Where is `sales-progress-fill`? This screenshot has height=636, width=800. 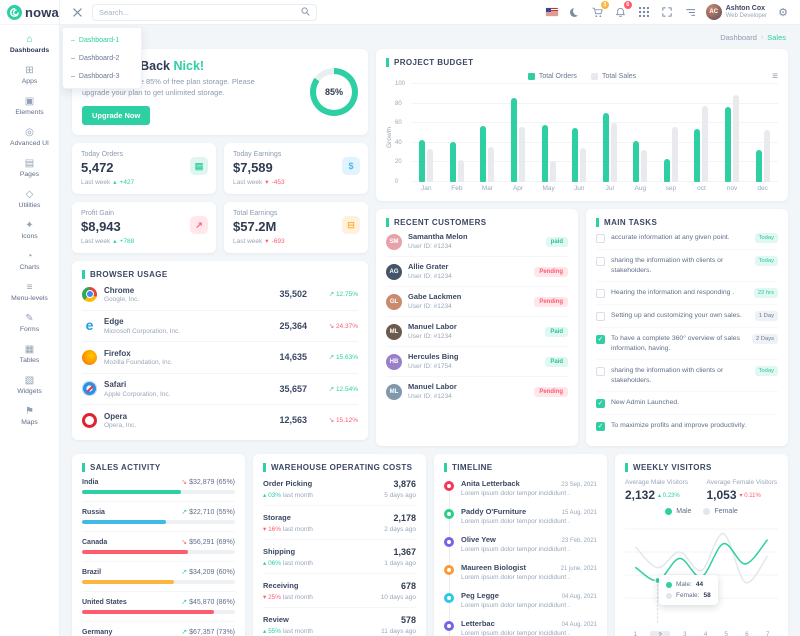
sales-progress-fill is located at coordinates (124, 522).